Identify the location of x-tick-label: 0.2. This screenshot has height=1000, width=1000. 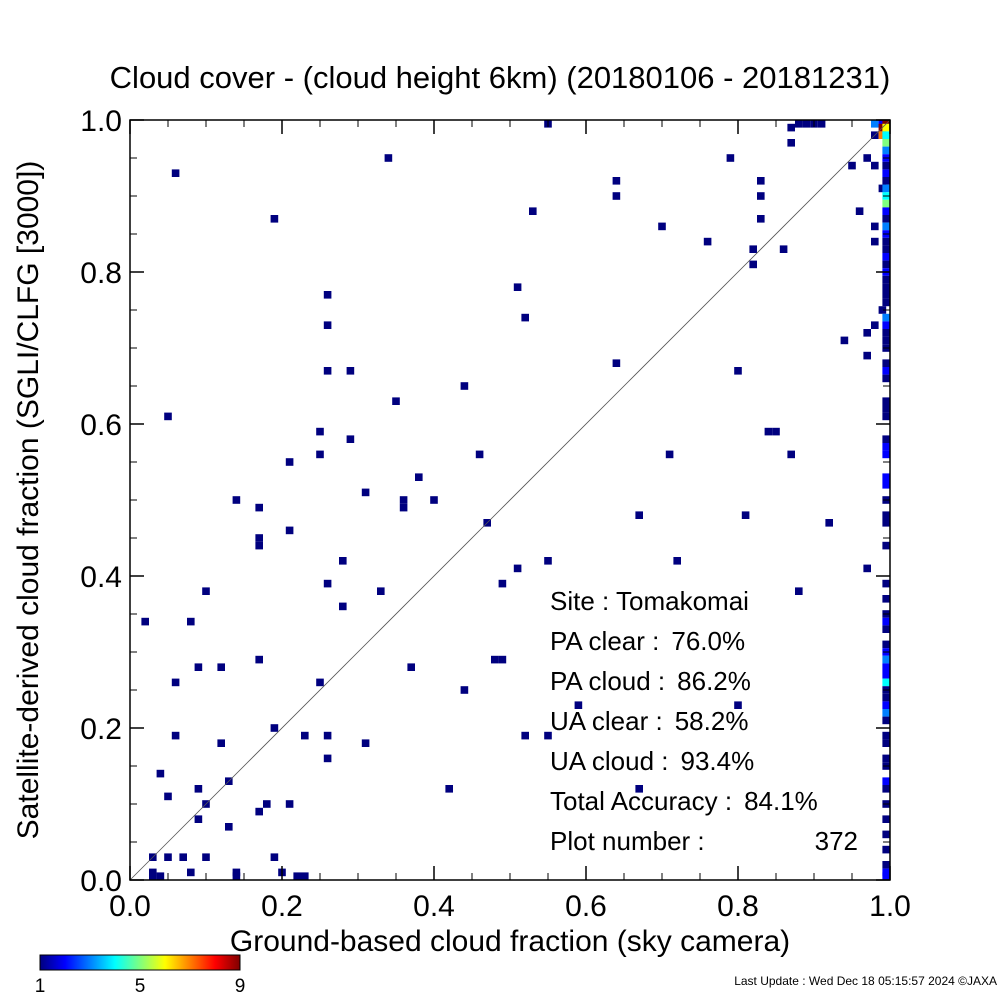
(282, 906).